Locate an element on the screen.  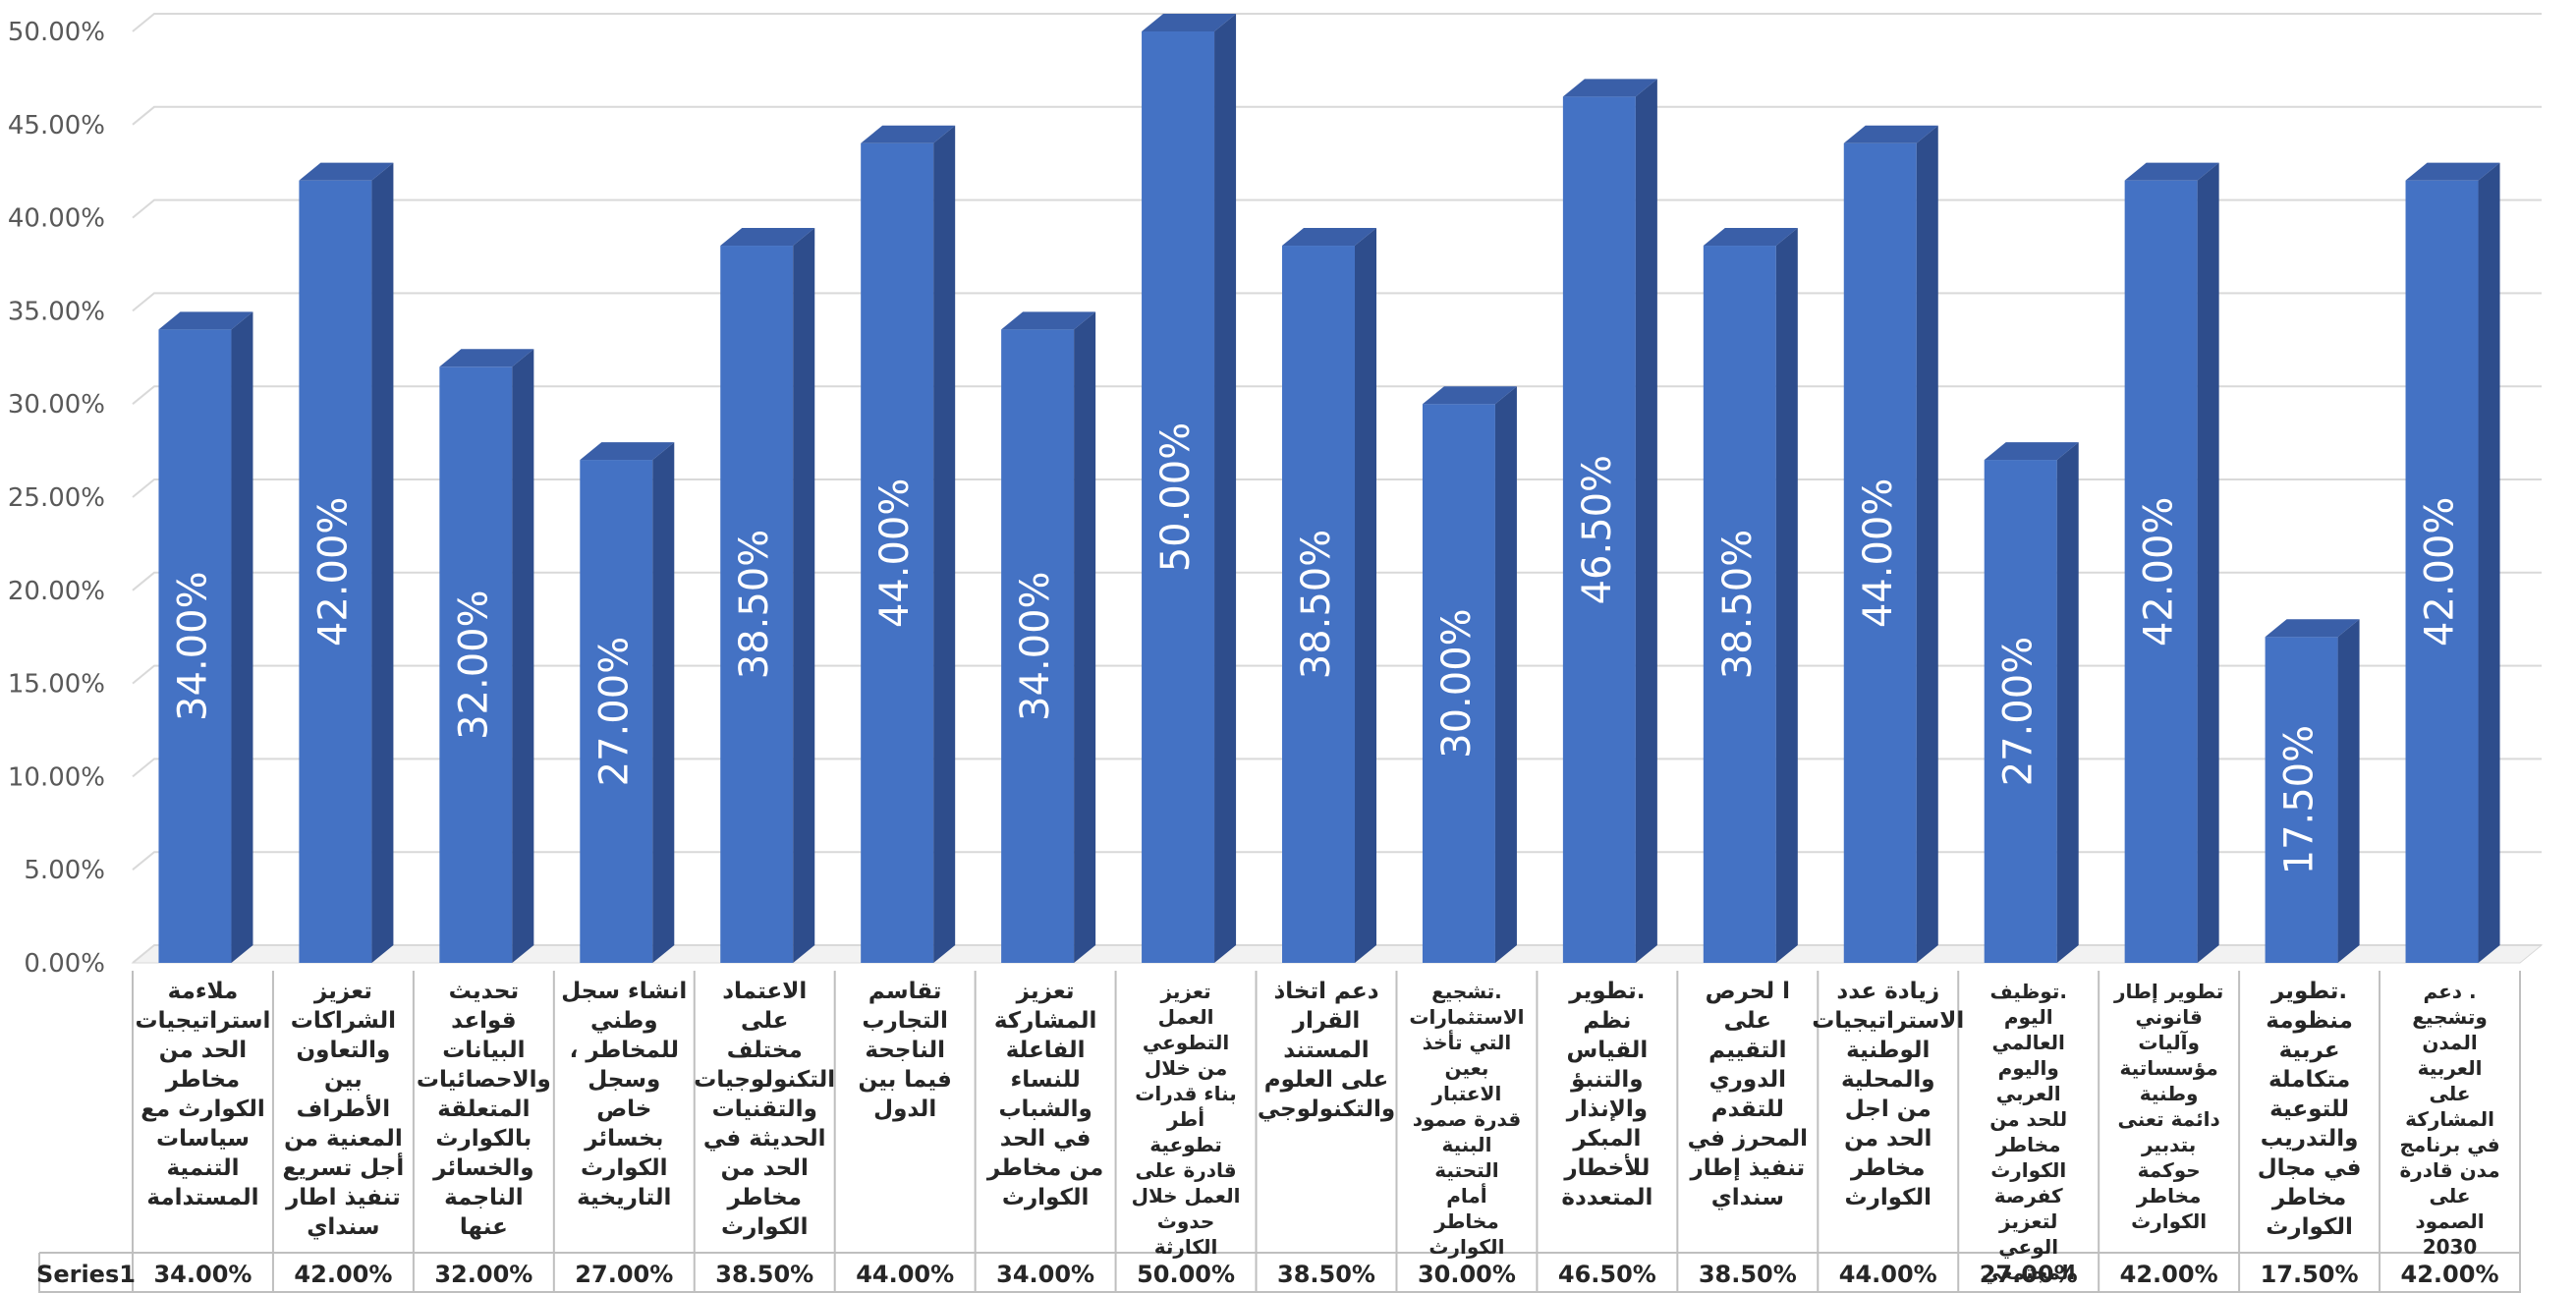
y-tick-label: 10.00% is located at coordinates (56, 777).